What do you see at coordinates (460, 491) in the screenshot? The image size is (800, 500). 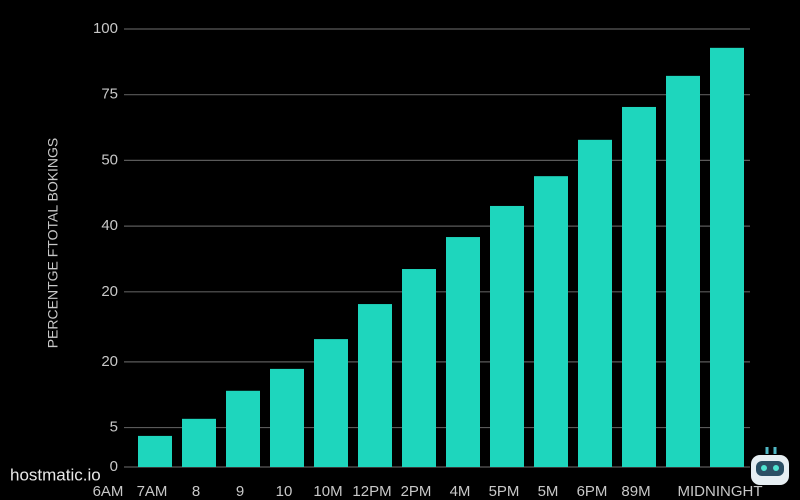 I see `x-tick-label: 4M` at bounding box center [460, 491].